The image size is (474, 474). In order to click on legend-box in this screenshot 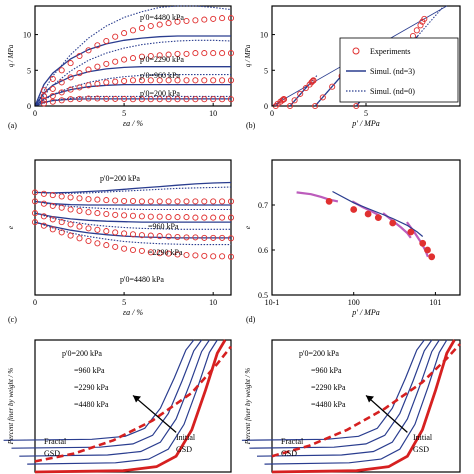, I will do `click(399, 70)`.